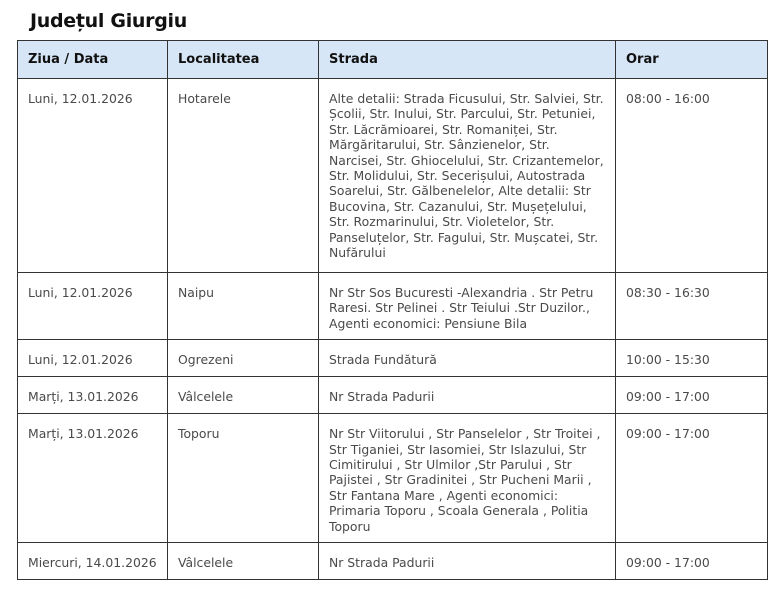 The width and height of the screenshot is (780, 591). Describe the element at coordinates (467, 358) in the screenshot. I see `cell-street: Strada Fundătură` at that location.